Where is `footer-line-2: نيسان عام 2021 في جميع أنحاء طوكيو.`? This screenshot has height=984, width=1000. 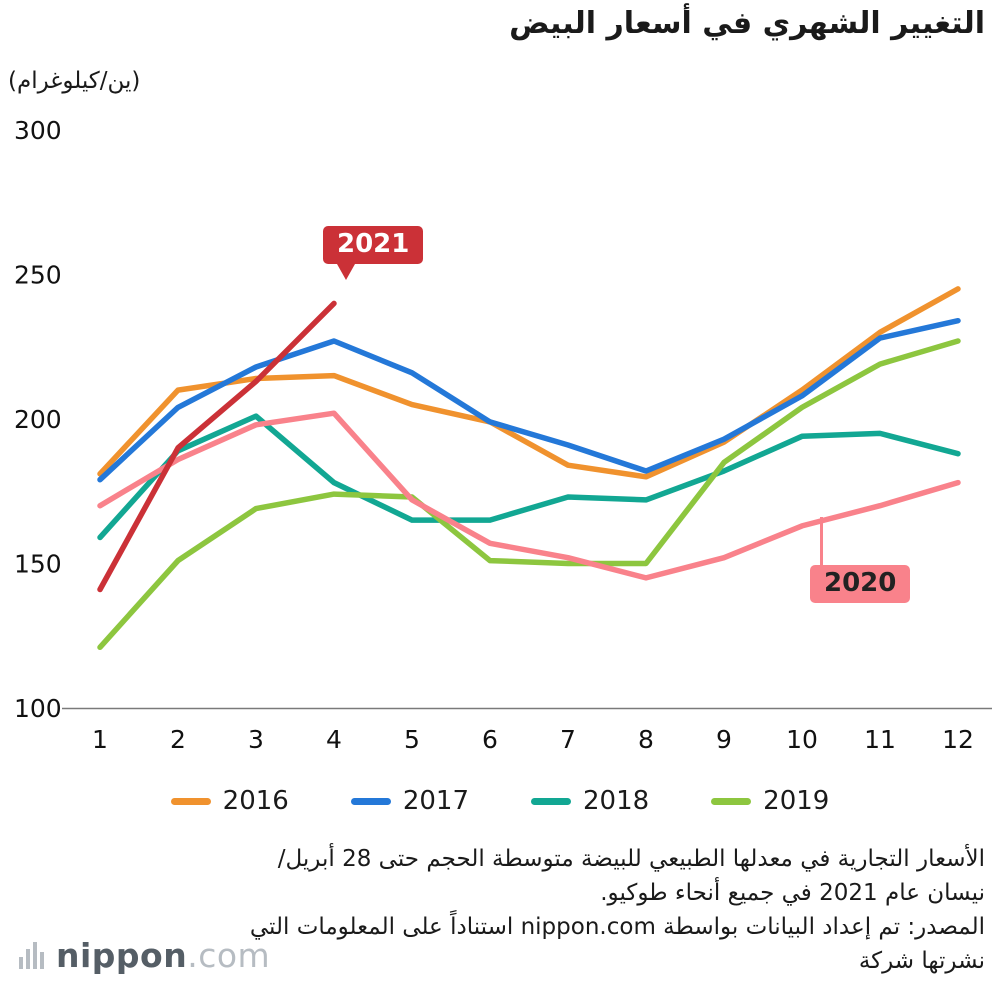 footer-line-2: نيسان عام 2021 في جميع أنحاء طوكيو. is located at coordinates (792, 893).